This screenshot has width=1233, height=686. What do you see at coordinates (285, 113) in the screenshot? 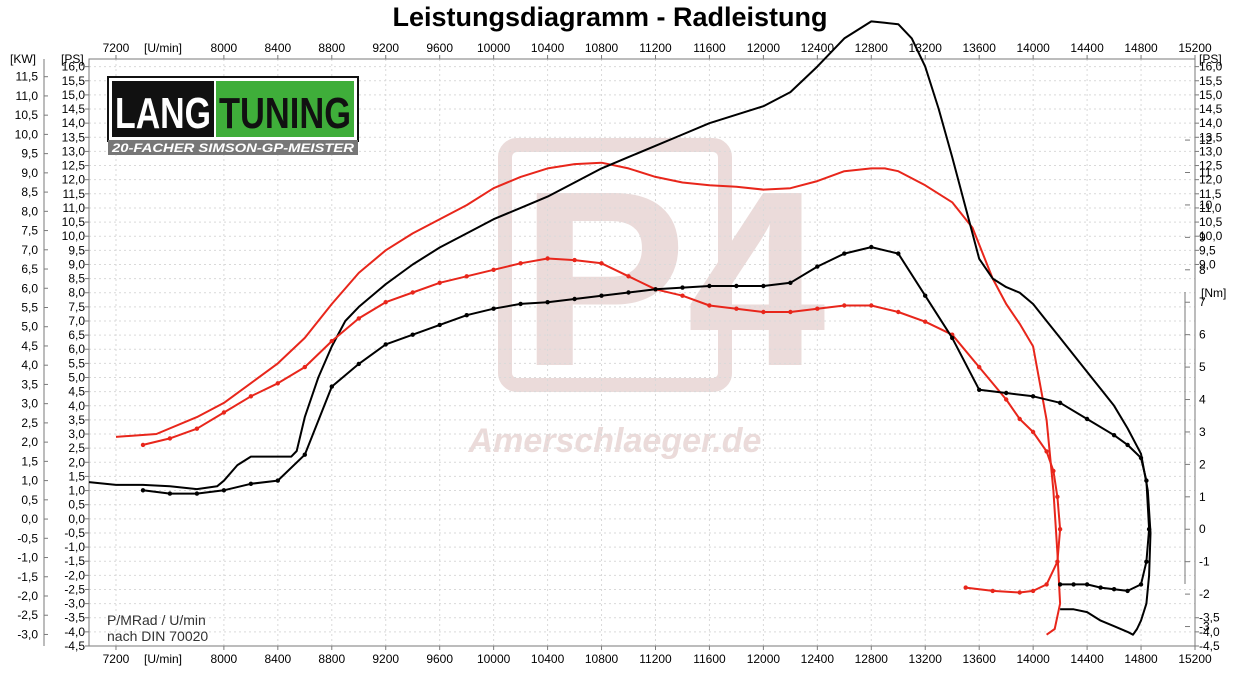
I see `logo-text-tuning: TUNING` at bounding box center [285, 113].